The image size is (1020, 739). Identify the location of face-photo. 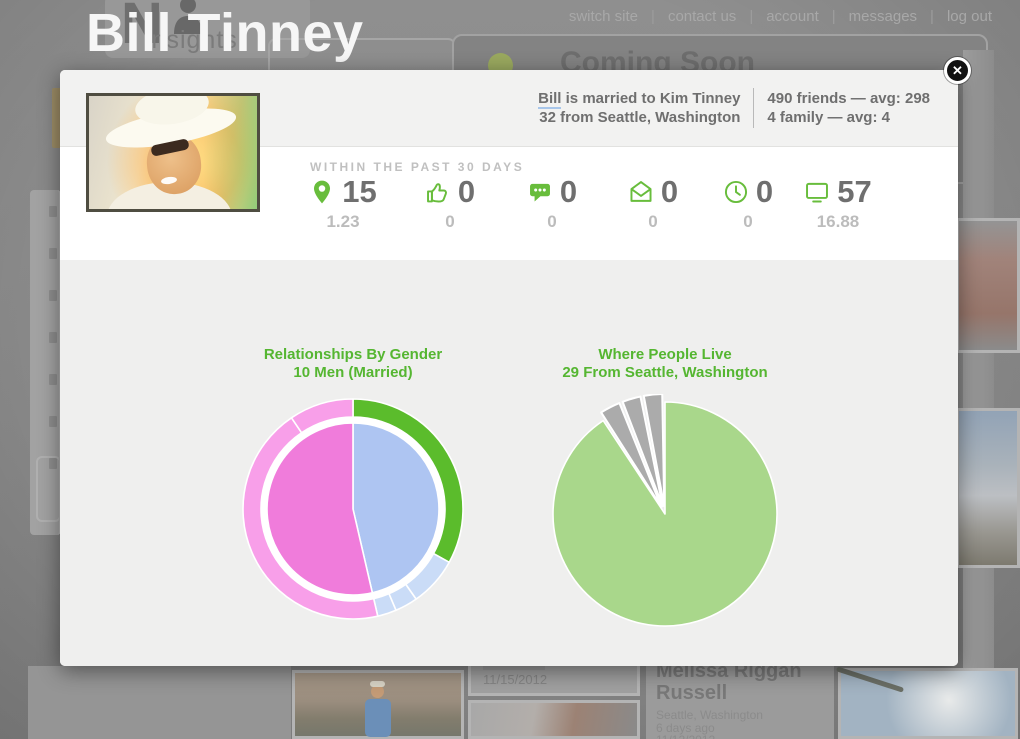
(988, 285).